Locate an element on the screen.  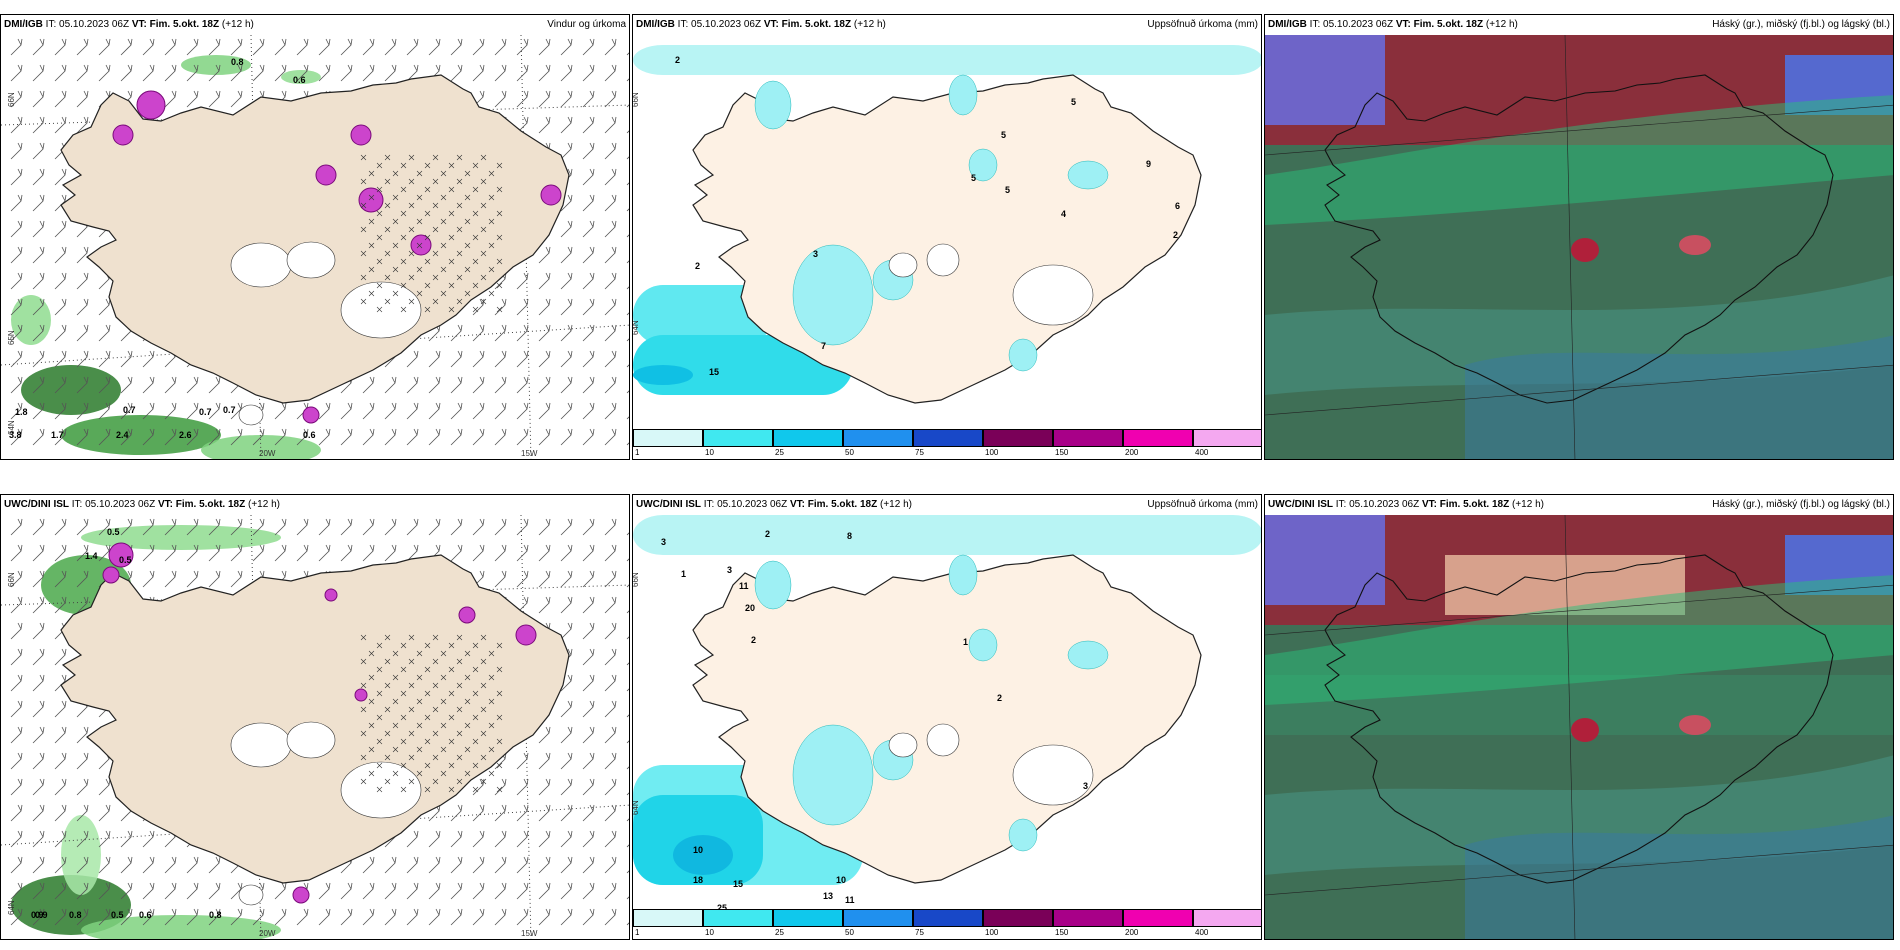
value-label: 0.5 is located at coordinates (117, 915).